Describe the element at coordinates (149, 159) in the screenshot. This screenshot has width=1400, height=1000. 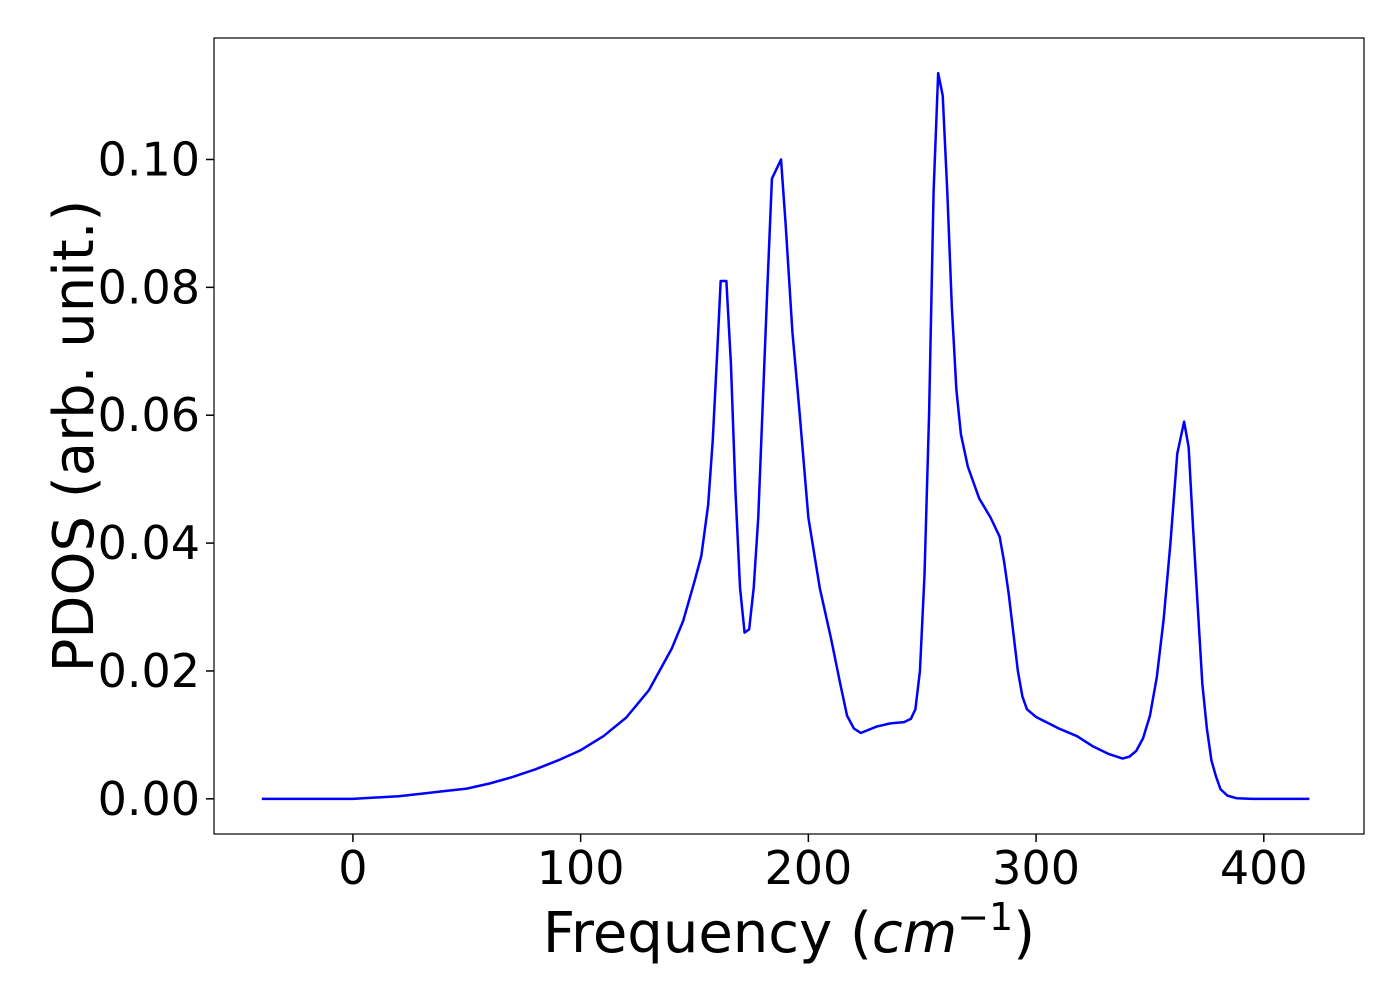
I see `y-tick-label: 0.10` at that location.